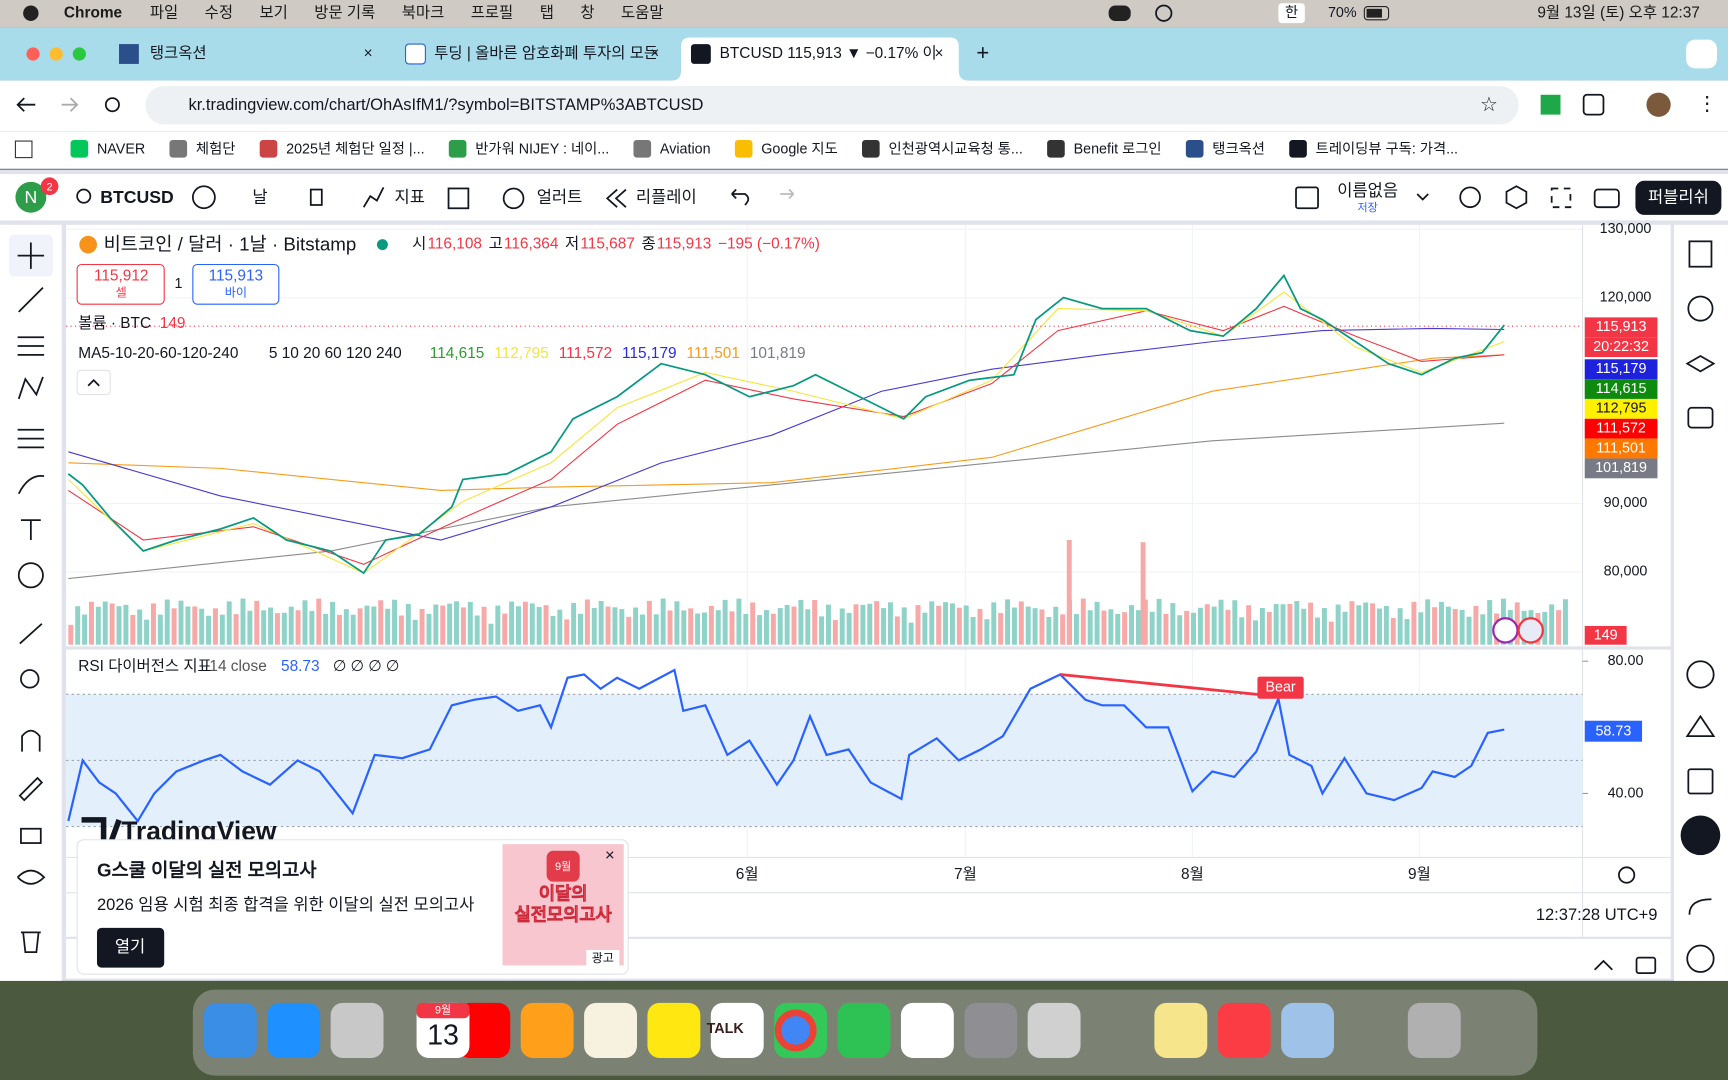 The height and width of the screenshot is (1080, 1728). What do you see at coordinates (26, 104) in the screenshot?
I see `back-button` at bounding box center [26, 104].